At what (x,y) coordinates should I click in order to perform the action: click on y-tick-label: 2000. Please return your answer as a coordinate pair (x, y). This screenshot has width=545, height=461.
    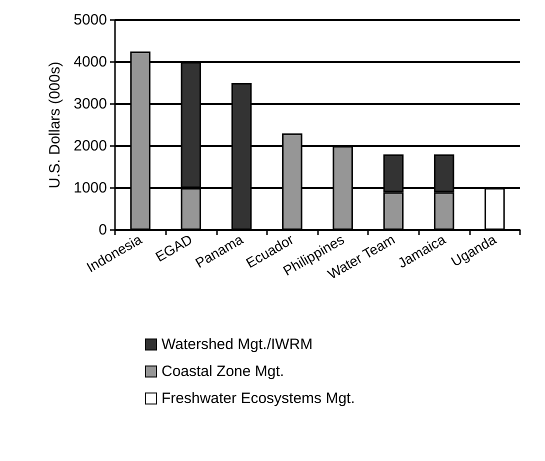
    Looking at the image, I should click on (90, 146).